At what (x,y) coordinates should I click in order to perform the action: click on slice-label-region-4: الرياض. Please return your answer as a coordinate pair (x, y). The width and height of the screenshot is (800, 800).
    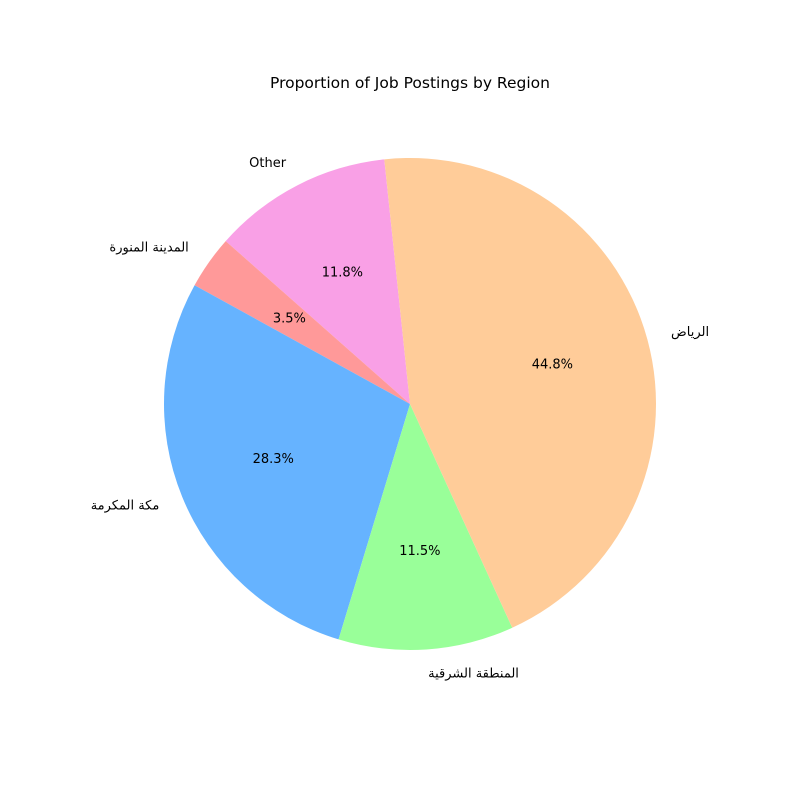
    Looking at the image, I should click on (690, 332).